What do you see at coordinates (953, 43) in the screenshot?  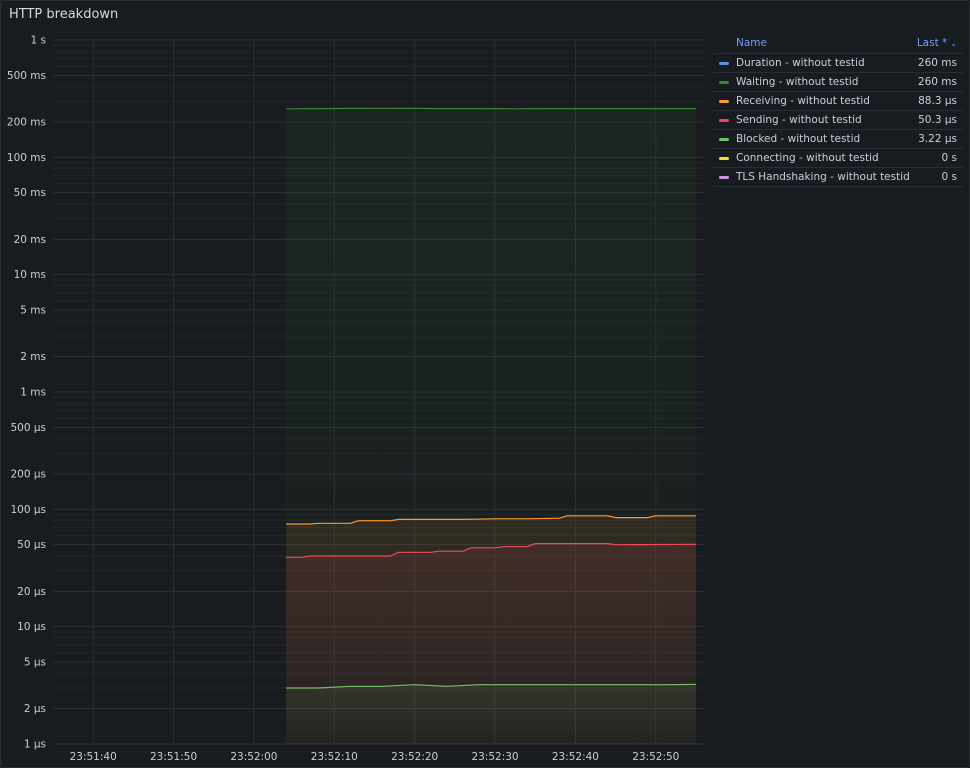 I see `chevron-down-icon: ⌄` at bounding box center [953, 43].